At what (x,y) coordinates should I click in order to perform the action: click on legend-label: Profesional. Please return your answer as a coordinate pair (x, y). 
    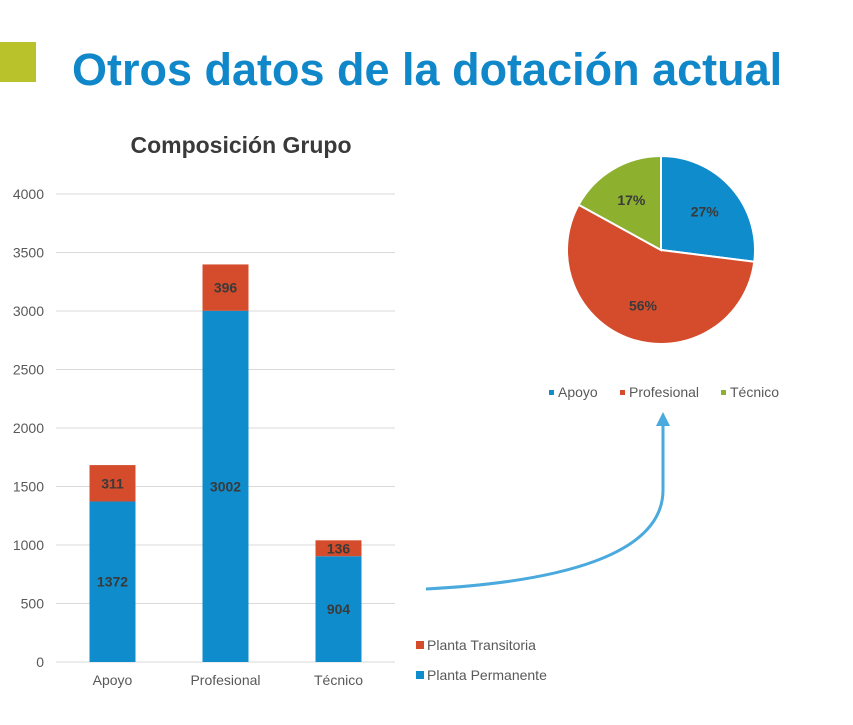
    Looking at the image, I should click on (664, 392).